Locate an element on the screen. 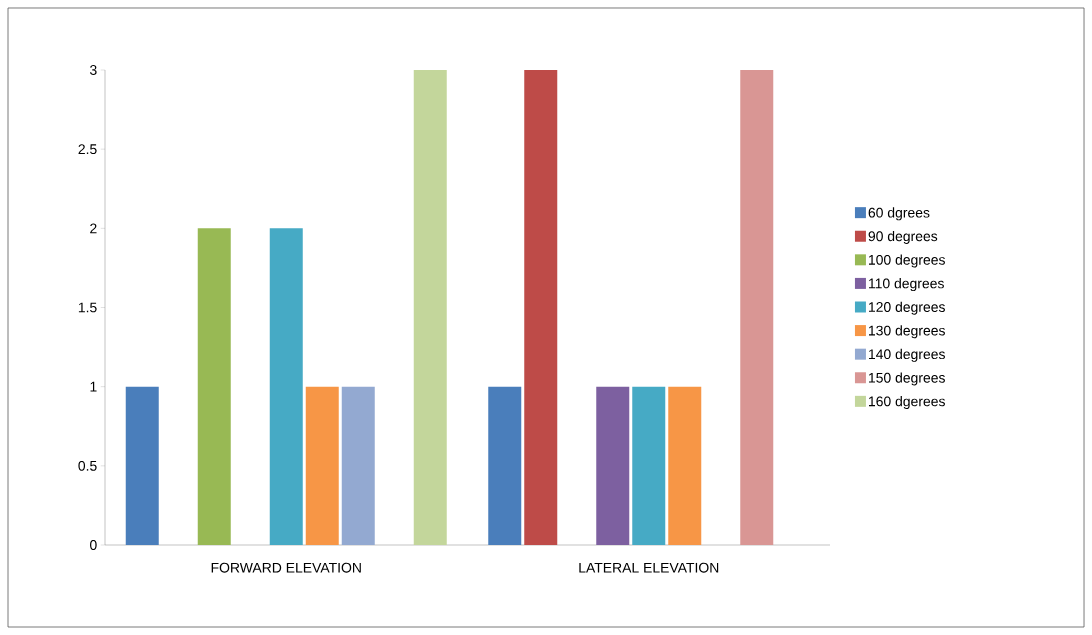 The width and height of the screenshot is (1092, 635). x-tick-label: LATERAL ELEVATION is located at coordinates (649, 567).